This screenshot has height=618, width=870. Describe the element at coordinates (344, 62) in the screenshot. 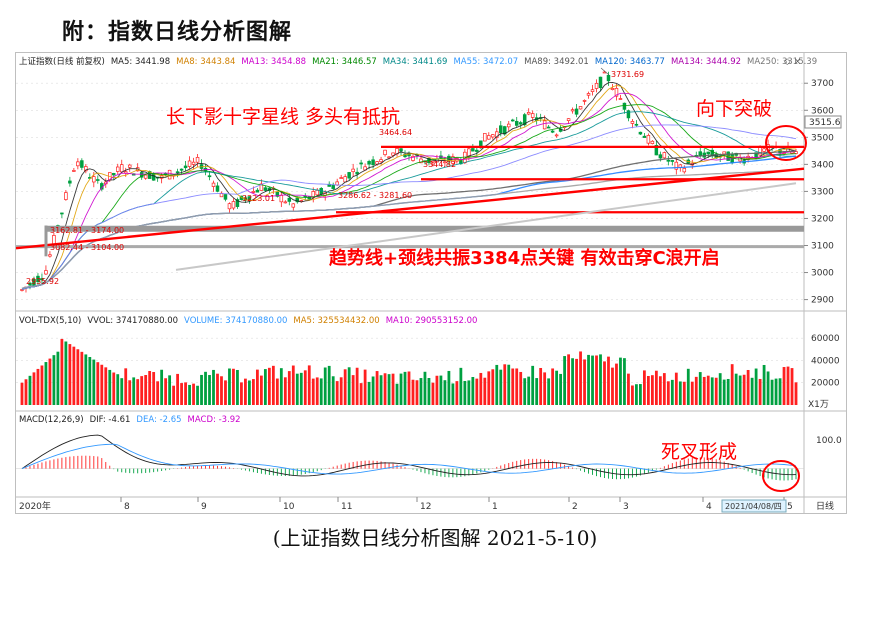

I see `price-header-item-4: MA21: 3446.57` at that location.